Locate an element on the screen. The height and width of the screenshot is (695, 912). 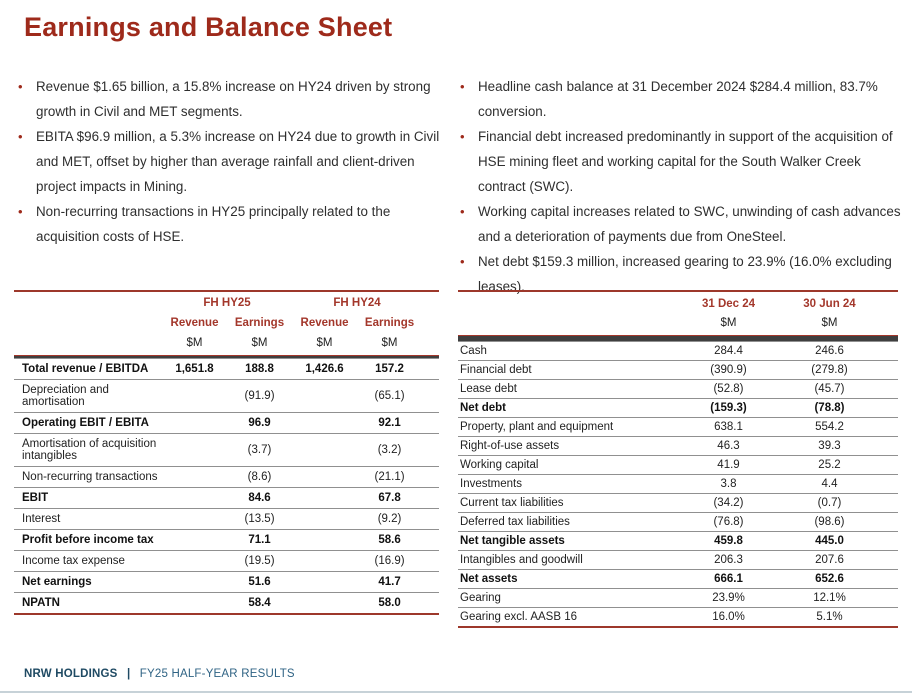
table-cell: 92.1 is located at coordinates (390, 422).